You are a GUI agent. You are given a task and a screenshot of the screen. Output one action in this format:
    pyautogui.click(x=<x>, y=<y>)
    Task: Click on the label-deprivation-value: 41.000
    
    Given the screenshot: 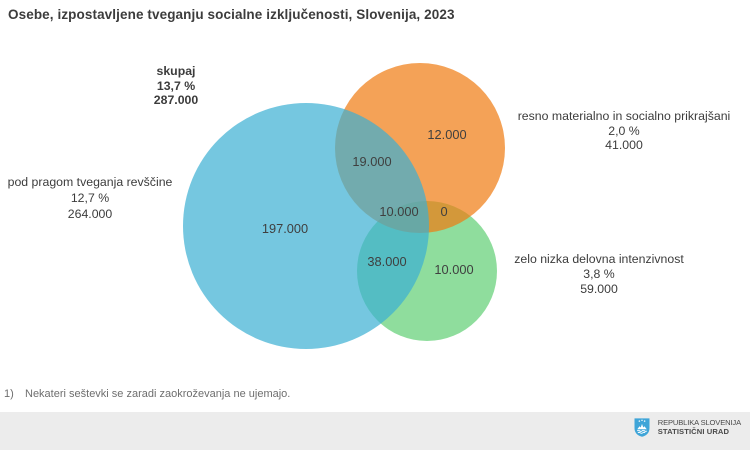 What is the action you would take?
    pyautogui.click(x=624, y=145)
    